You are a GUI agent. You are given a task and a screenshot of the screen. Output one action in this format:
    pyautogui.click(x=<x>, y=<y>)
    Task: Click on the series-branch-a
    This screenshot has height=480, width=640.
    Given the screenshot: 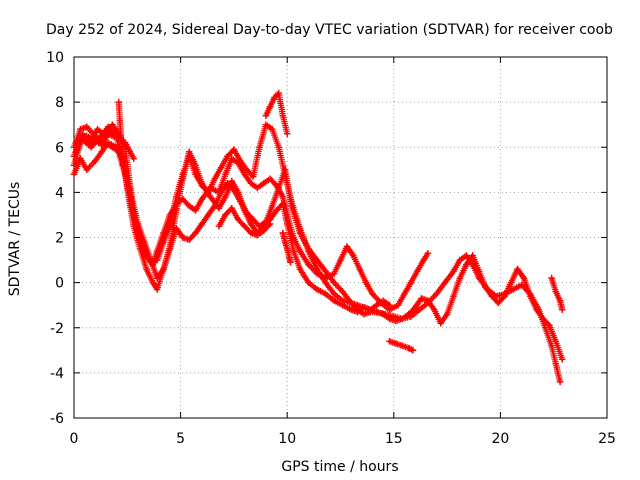 What is the action you would take?
    pyautogui.click(x=121, y=133)
    